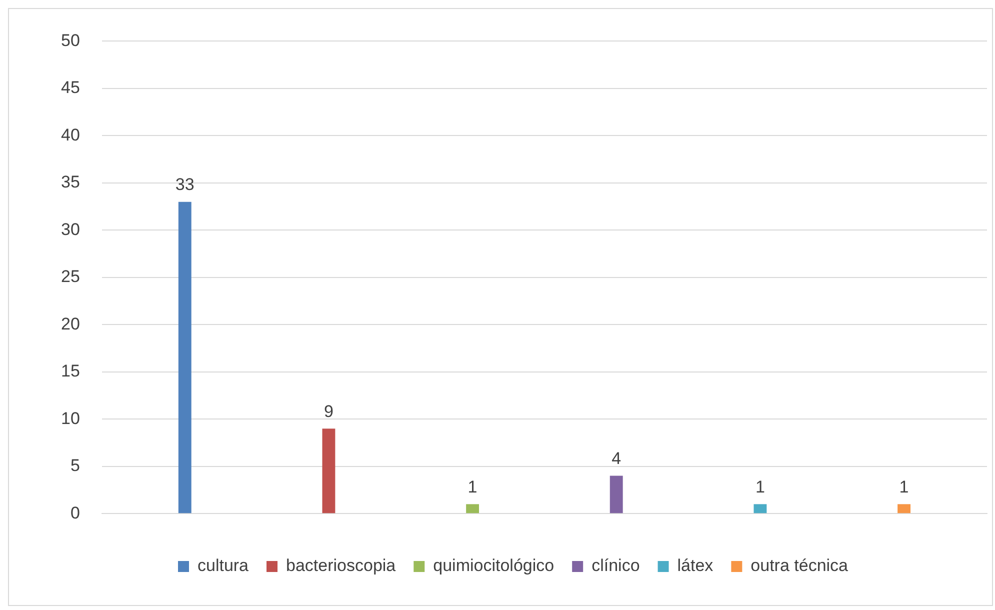 Image resolution: width=995 pixels, height=610 pixels. Describe the element at coordinates (70, 276) in the screenshot. I see `y-tick-label: 25` at that location.